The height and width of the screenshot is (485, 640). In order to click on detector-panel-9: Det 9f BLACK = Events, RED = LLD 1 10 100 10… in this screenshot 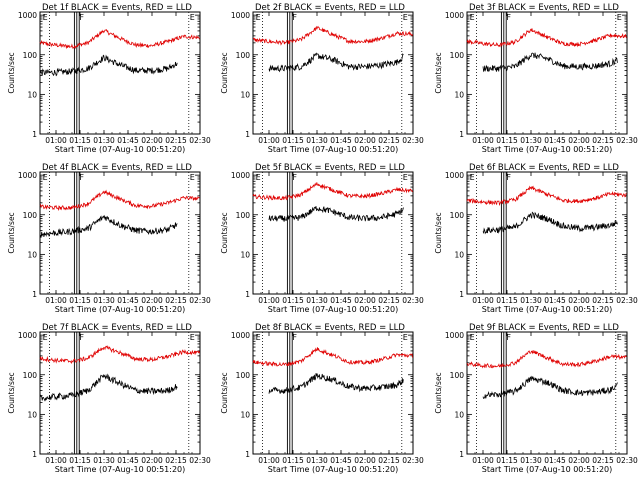, I will do `click(536, 398)`.